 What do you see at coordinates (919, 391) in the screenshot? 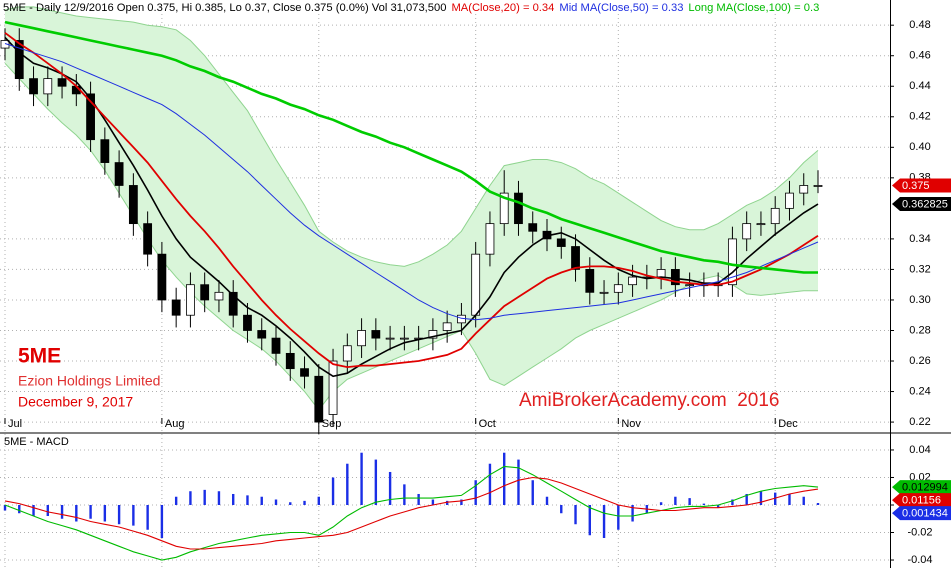
I see `y-tick-label: 0.24` at bounding box center [919, 391].